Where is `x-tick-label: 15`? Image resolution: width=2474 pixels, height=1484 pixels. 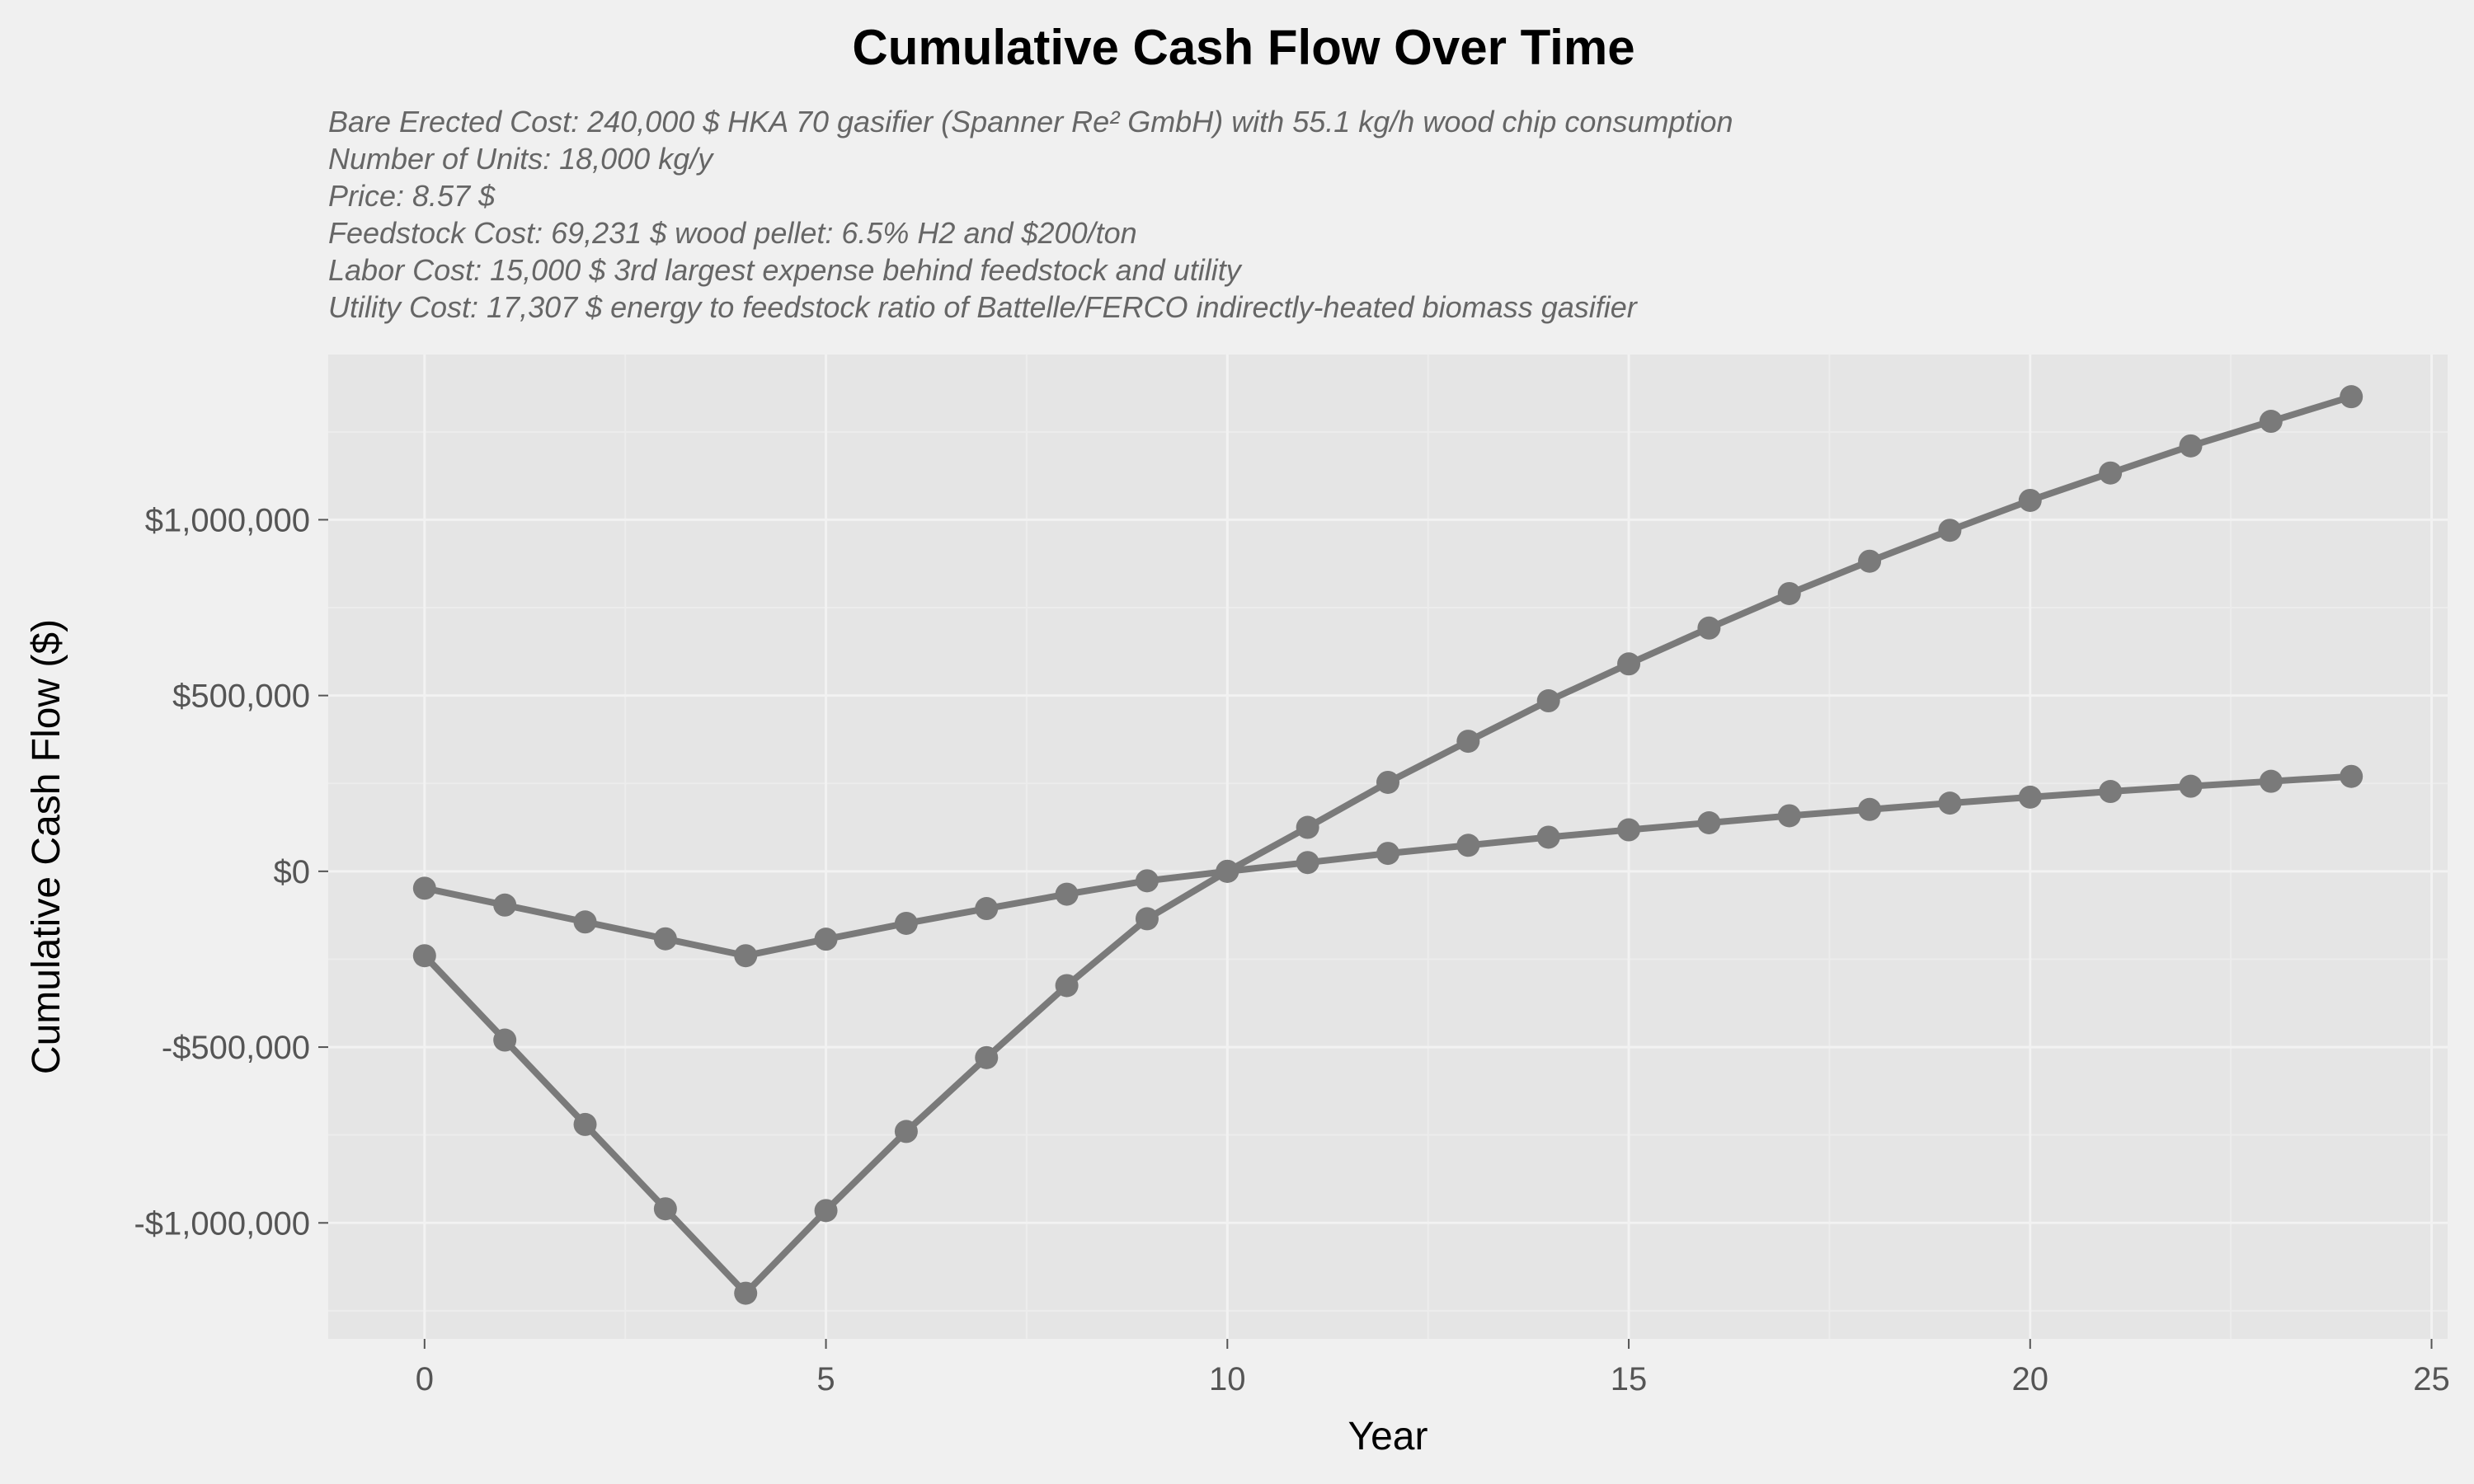
x-tick-label: 15 is located at coordinates (1629, 1379).